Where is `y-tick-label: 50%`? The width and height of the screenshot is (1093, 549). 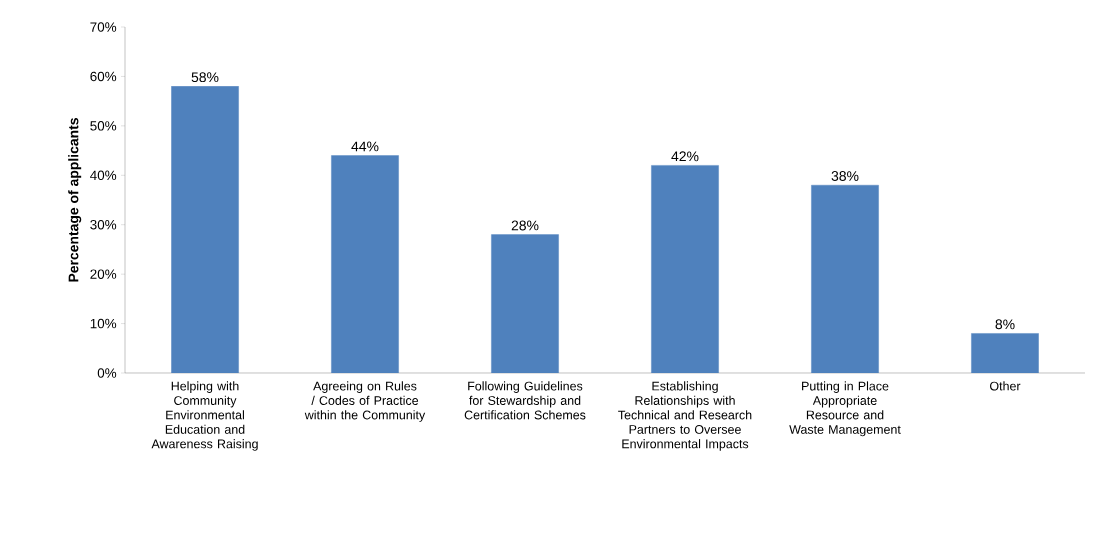 y-tick-label: 50% is located at coordinates (103, 126).